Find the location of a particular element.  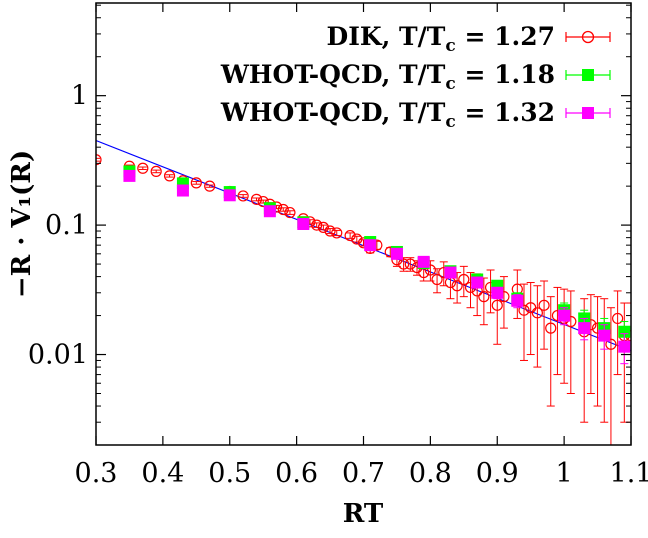

x-tick-label: 0.3 is located at coordinates (96, 473).